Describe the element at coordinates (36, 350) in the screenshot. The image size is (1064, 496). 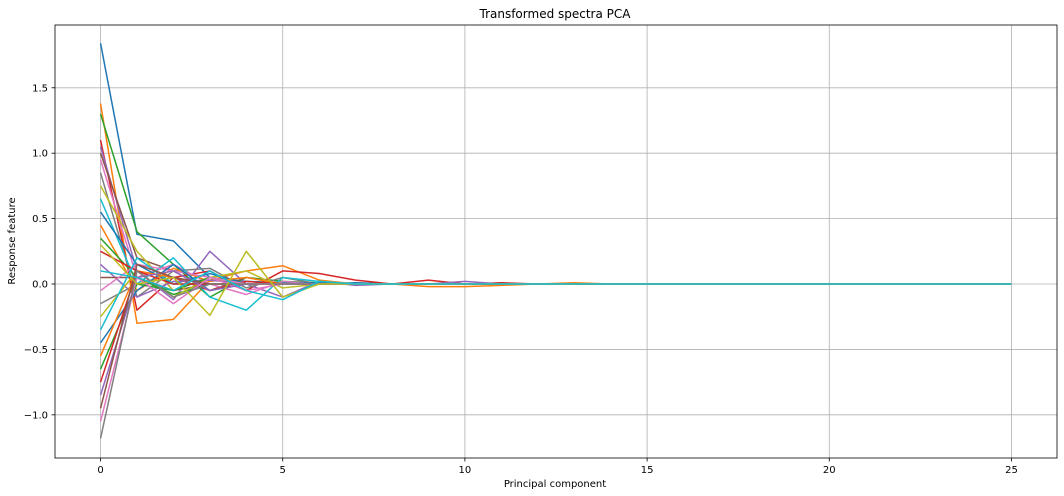
I see `y-tick-label: −0.5` at that location.